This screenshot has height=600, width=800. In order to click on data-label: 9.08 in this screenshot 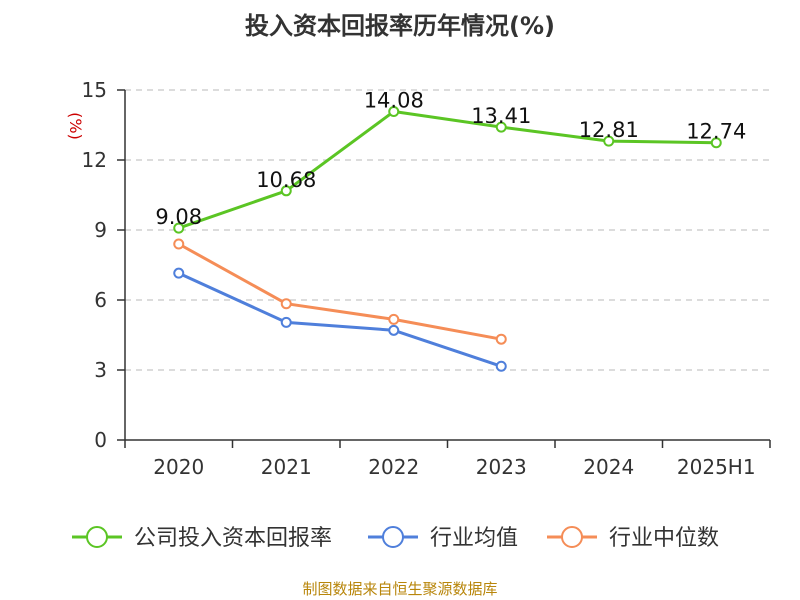, I will do `click(178, 217)`.